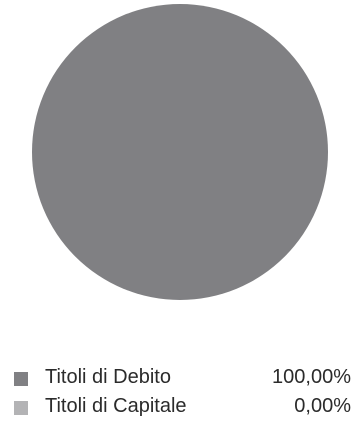 This screenshot has width=359, height=423. I want to click on legend-value-titoli-di-debito: 100,00%, so click(311, 377).